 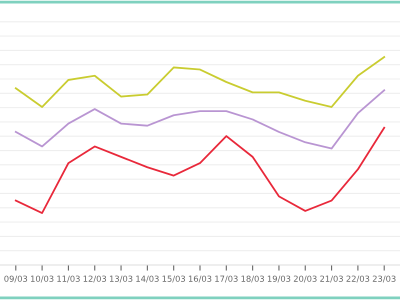 What do you see at coordinates (358, 279) in the screenshot?
I see `x-tick-label: 22/03` at bounding box center [358, 279].